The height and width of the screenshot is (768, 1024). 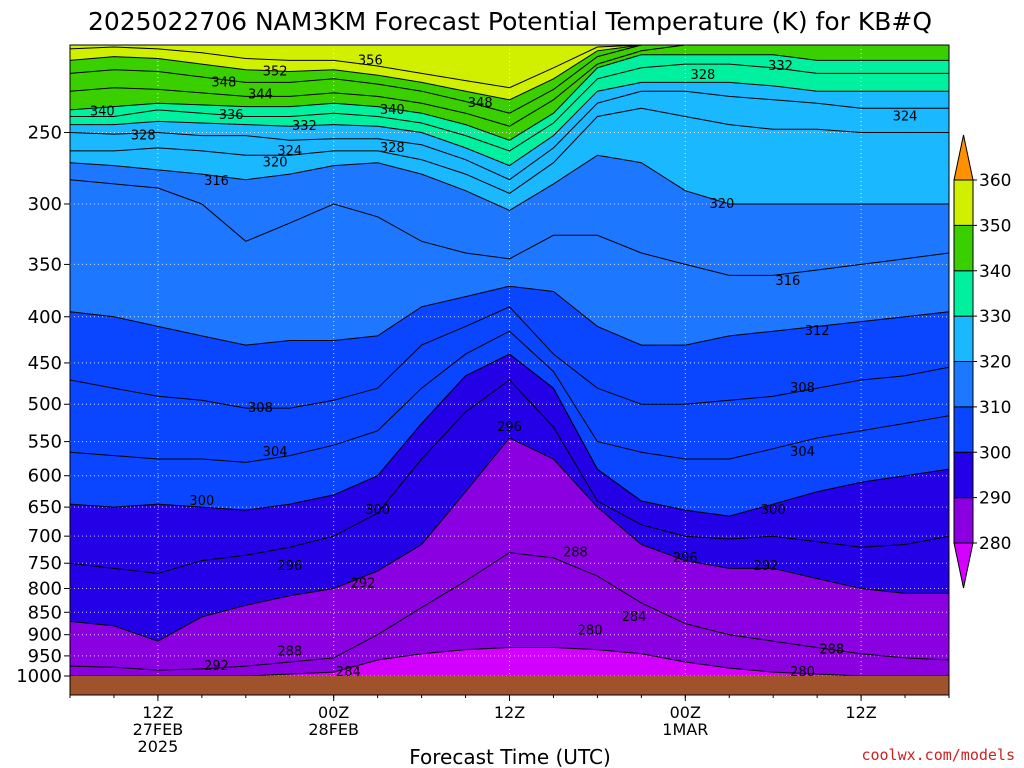 I want to click on x-tick-label: 2025, so click(x=158, y=746).